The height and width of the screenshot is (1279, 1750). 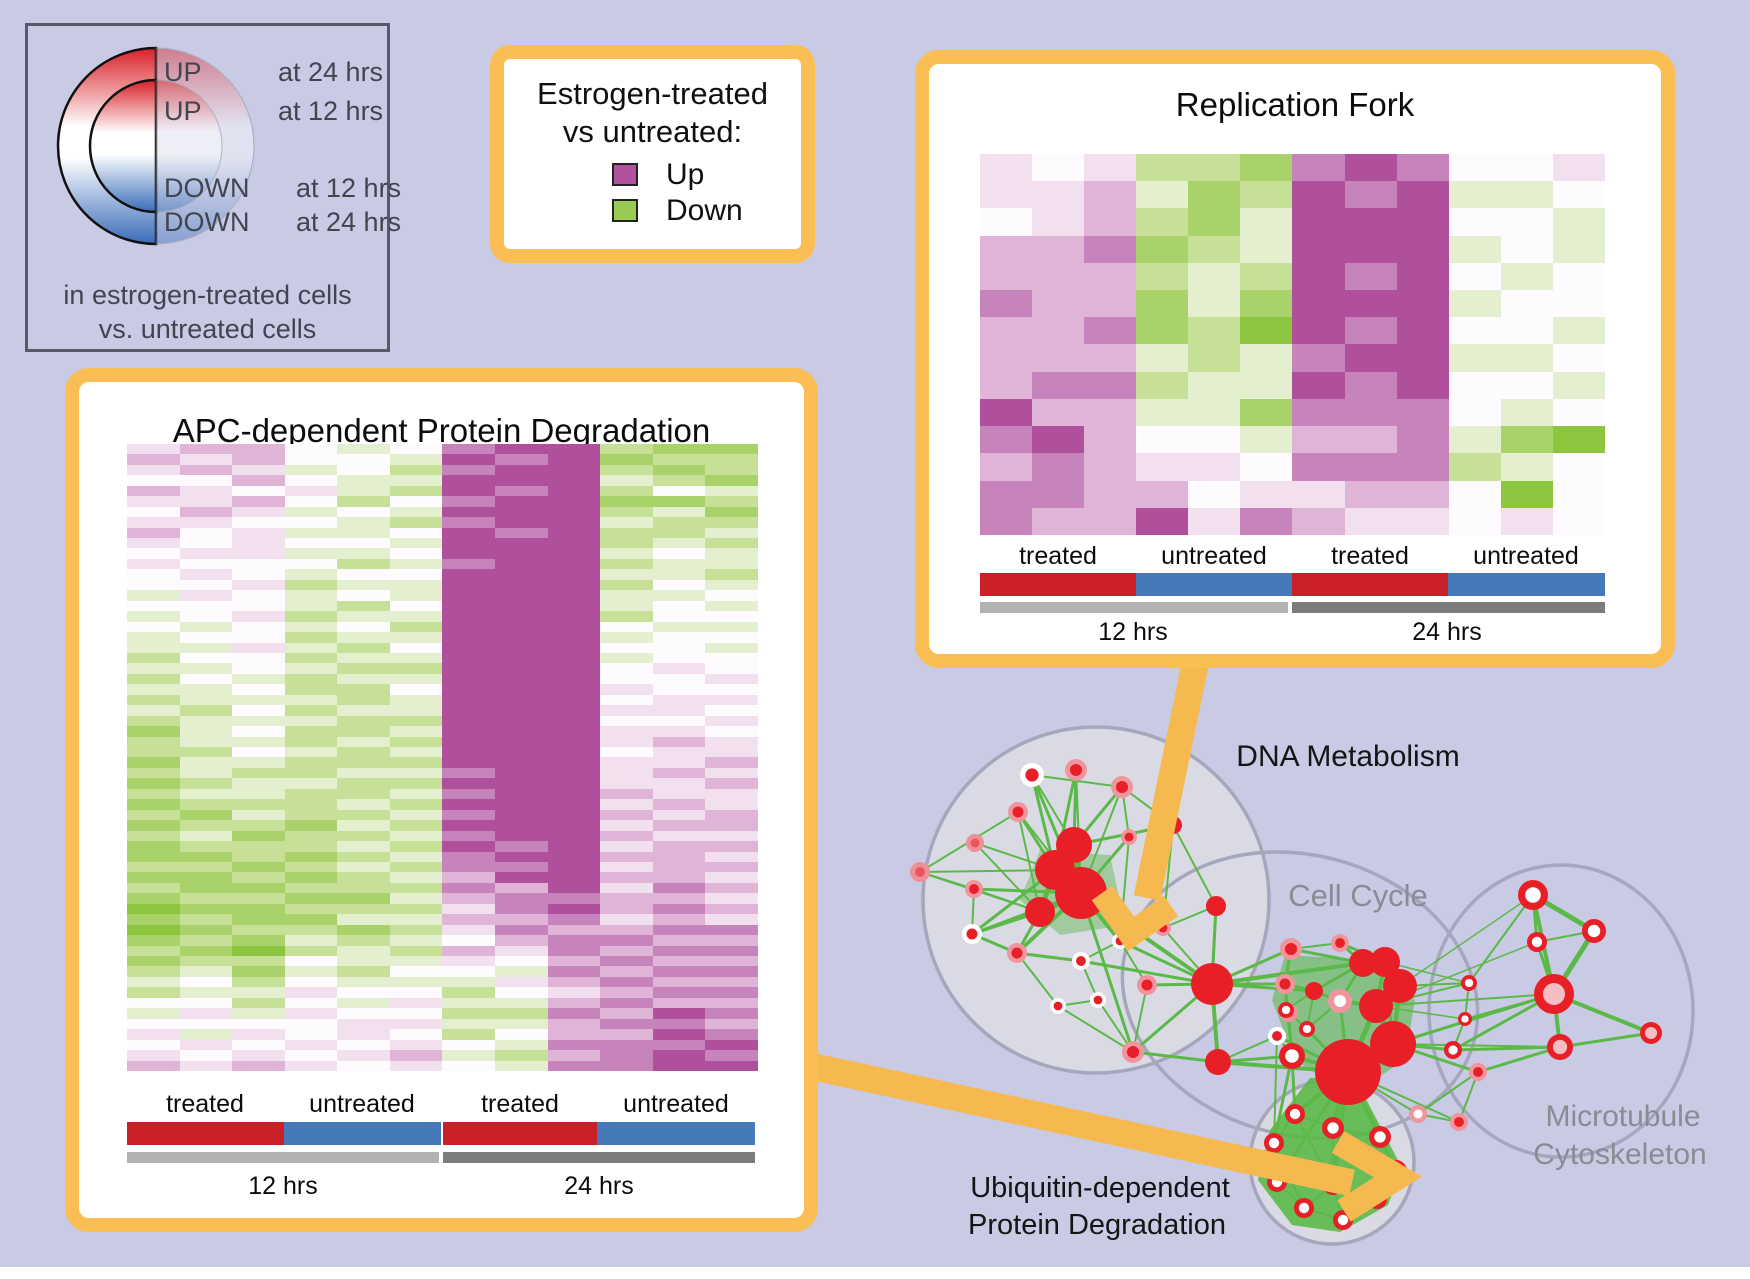 I want to click on legend-down-12-time: at 12 hrs, so click(x=349, y=188).